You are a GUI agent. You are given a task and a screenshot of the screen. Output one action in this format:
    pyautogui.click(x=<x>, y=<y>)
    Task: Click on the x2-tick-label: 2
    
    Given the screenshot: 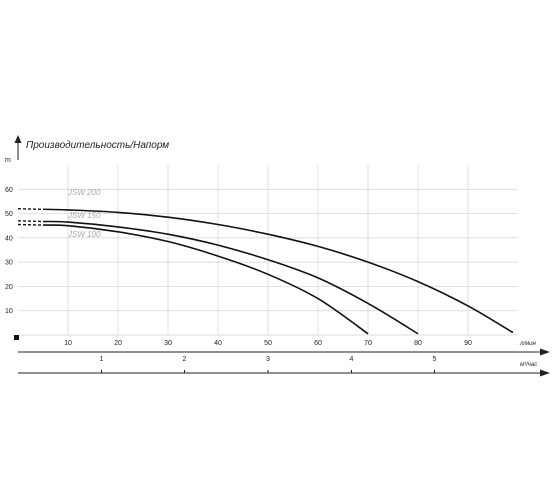 What is the action you would take?
    pyautogui.click(x=185, y=359)
    